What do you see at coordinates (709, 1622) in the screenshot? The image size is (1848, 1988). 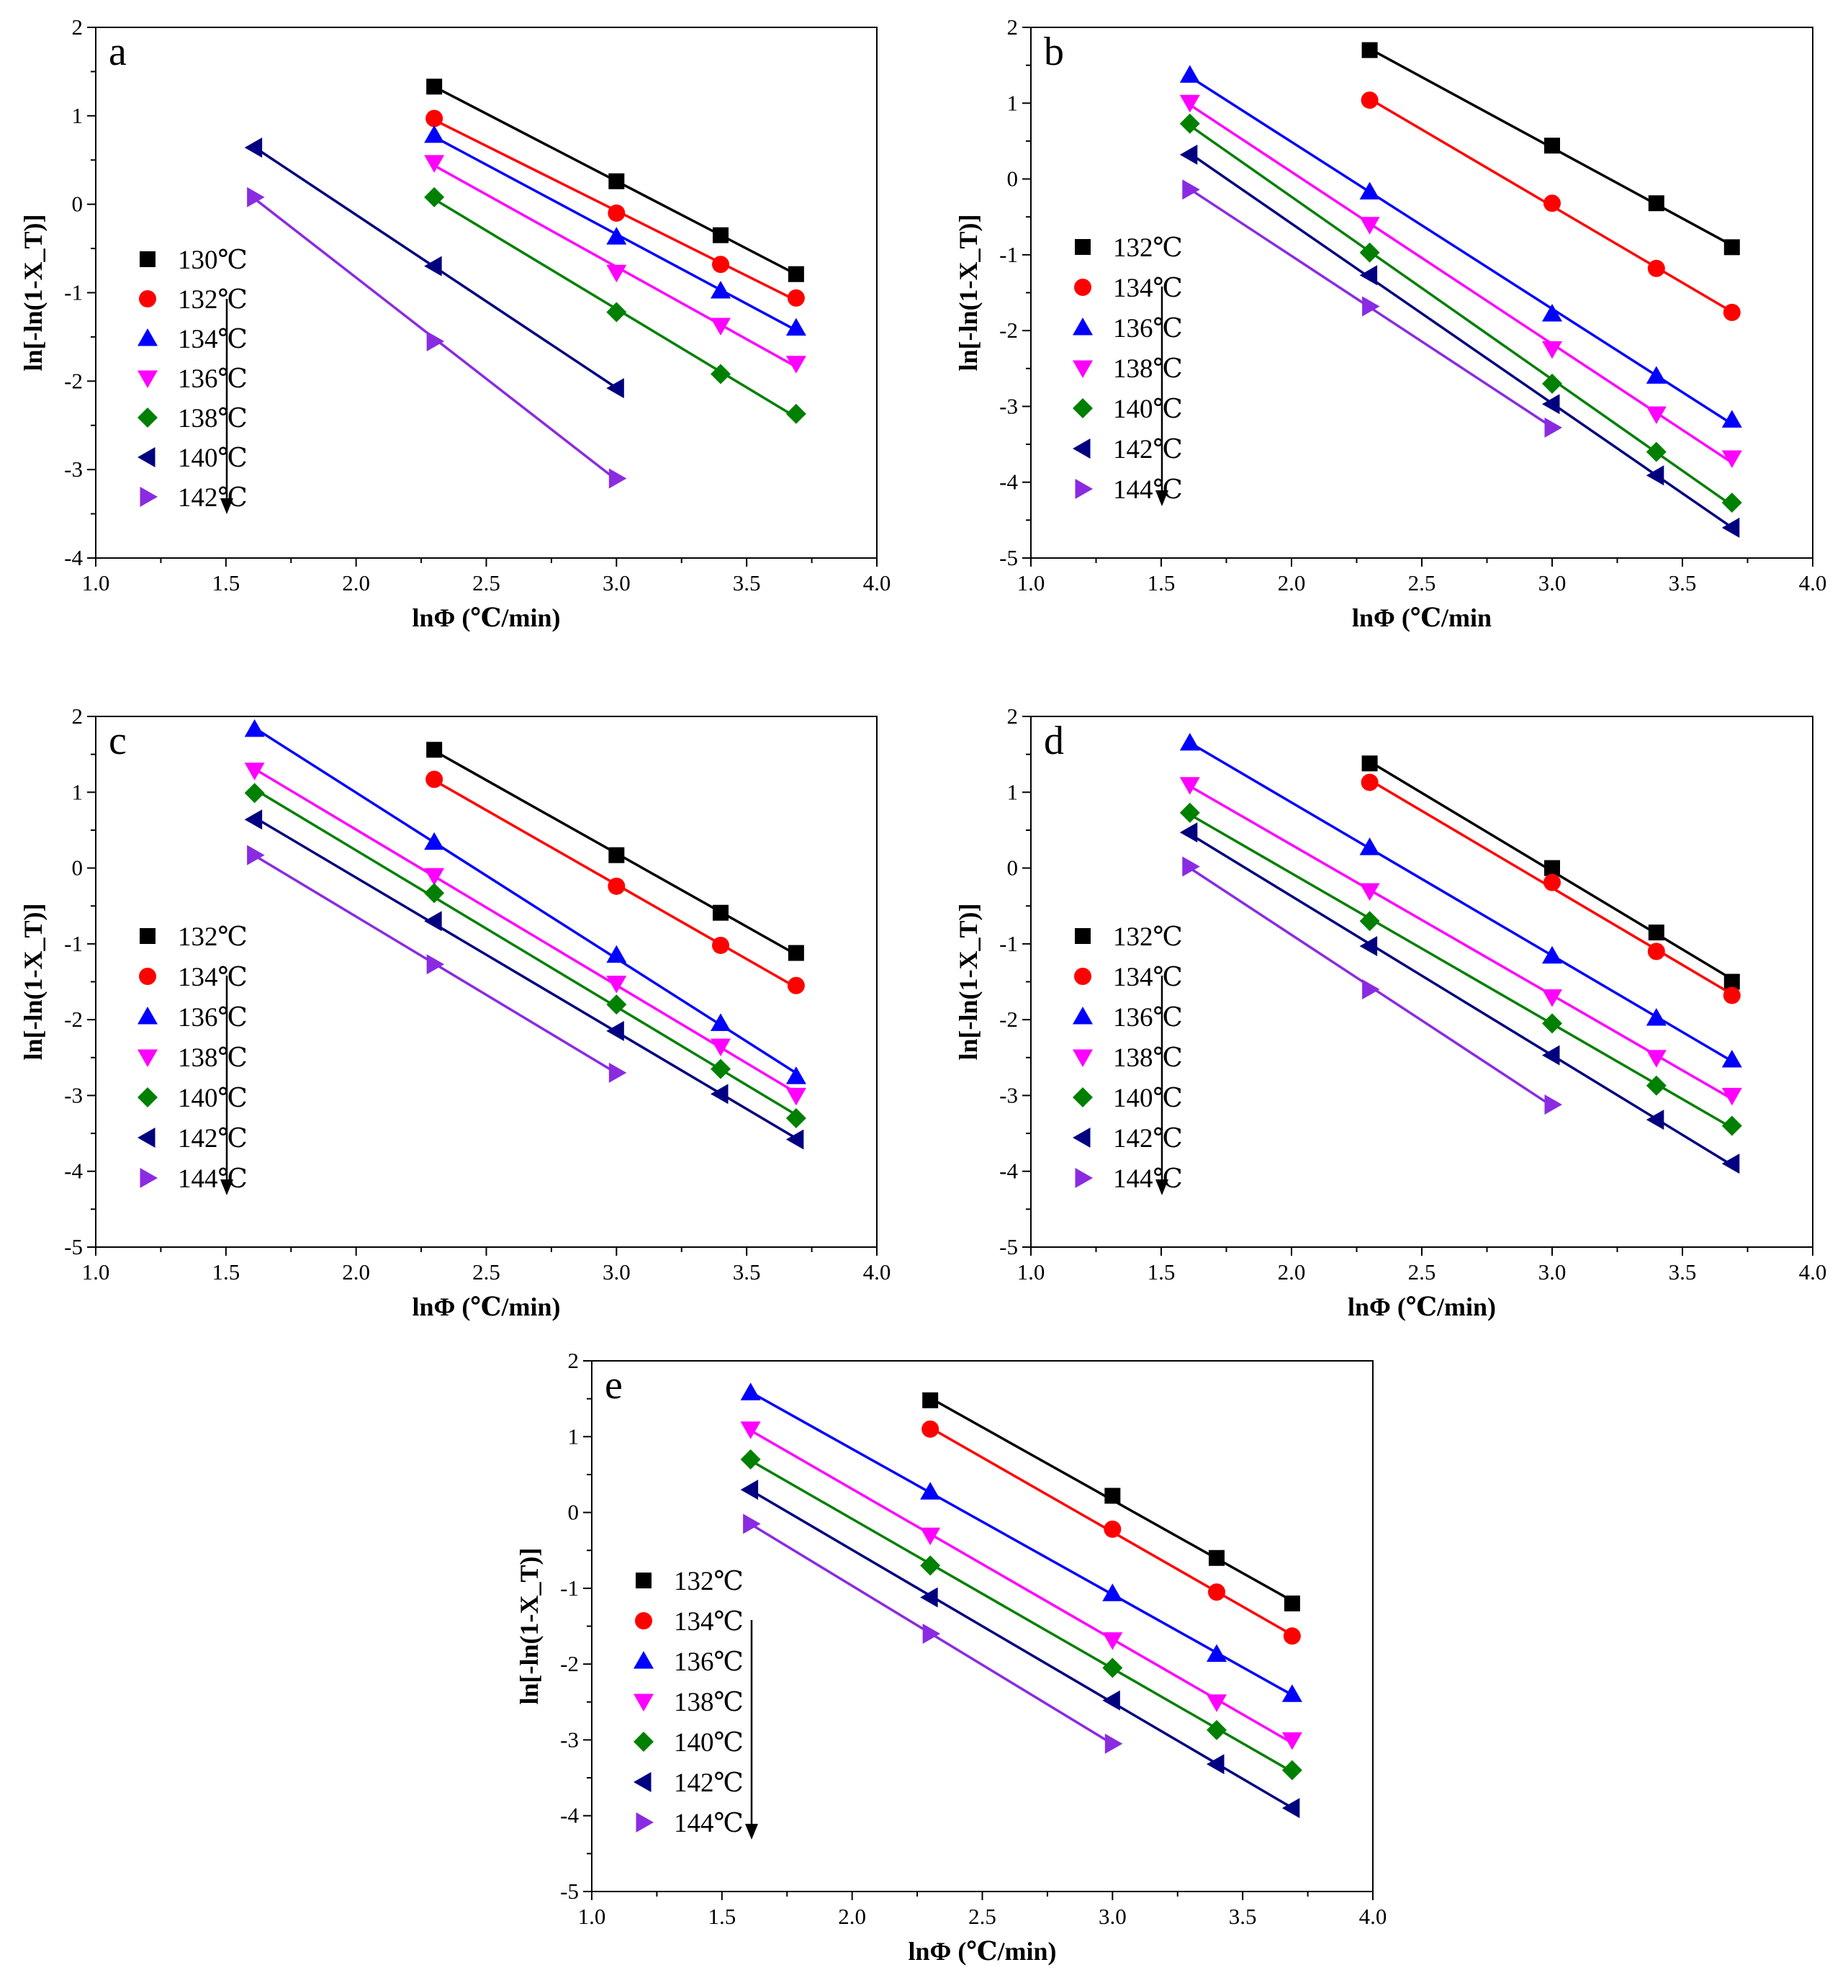 I see `legend-label: 134℃` at bounding box center [709, 1622].